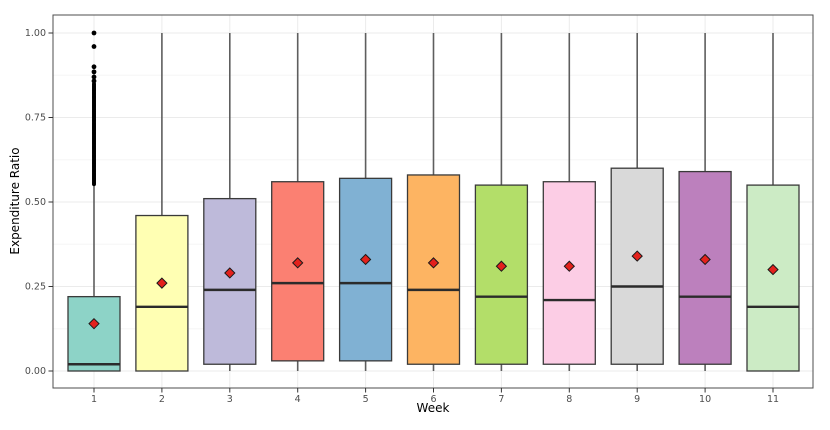 The width and height of the screenshot is (830, 430). Describe the element at coordinates (94, 399) in the screenshot. I see `x-tick-label: 1` at that location.